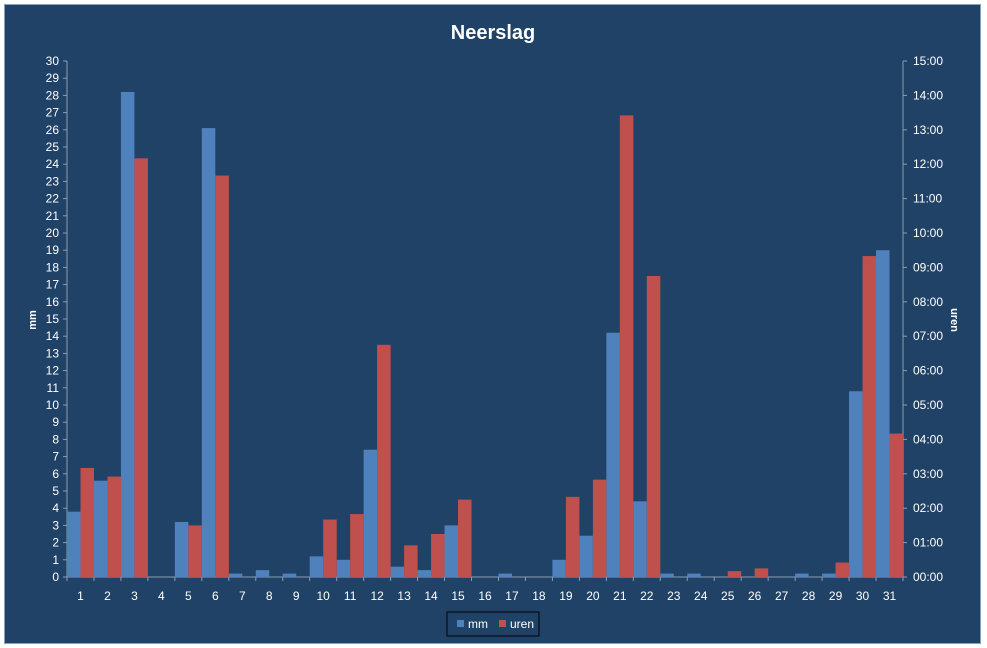 Image resolution: width=987 pixels, height=648 pixels. Describe the element at coordinates (928, 474) in the screenshot. I see `y2-tick-label: 03:00` at that location.